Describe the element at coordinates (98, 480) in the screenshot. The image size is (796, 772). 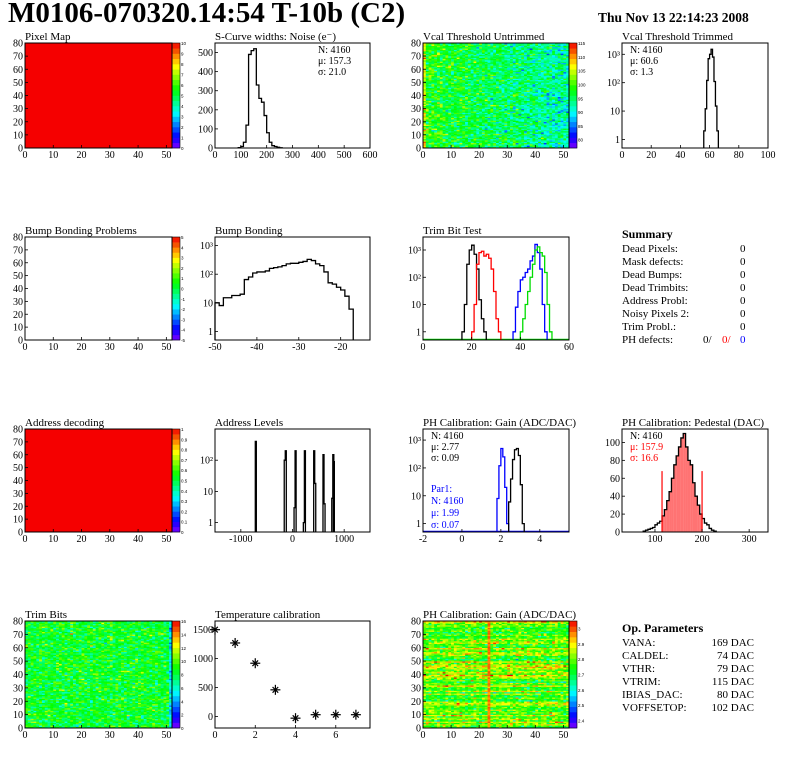
I see `heatmap-cells` at that location.